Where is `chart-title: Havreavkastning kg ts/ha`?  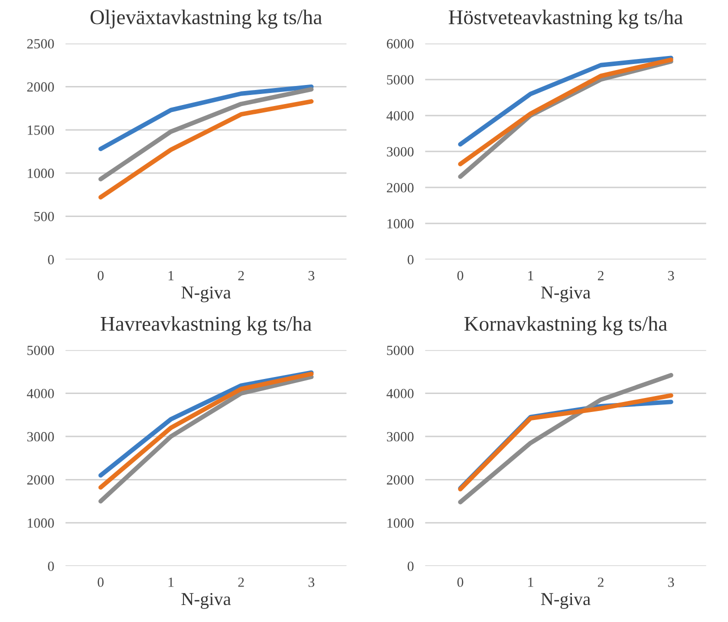
chart-title: Havreavkastning kg ts/ha is located at coordinates (206, 326).